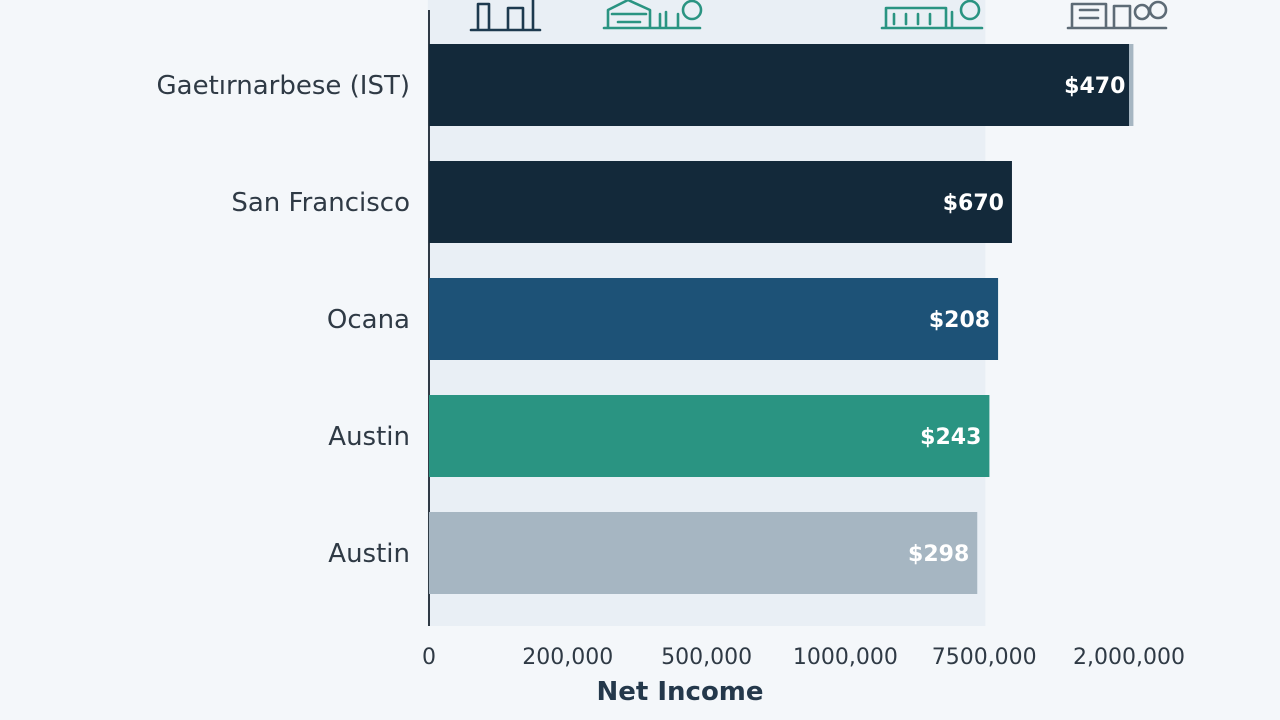  I want to click on x-tick-label: 200,000, so click(567, 657).